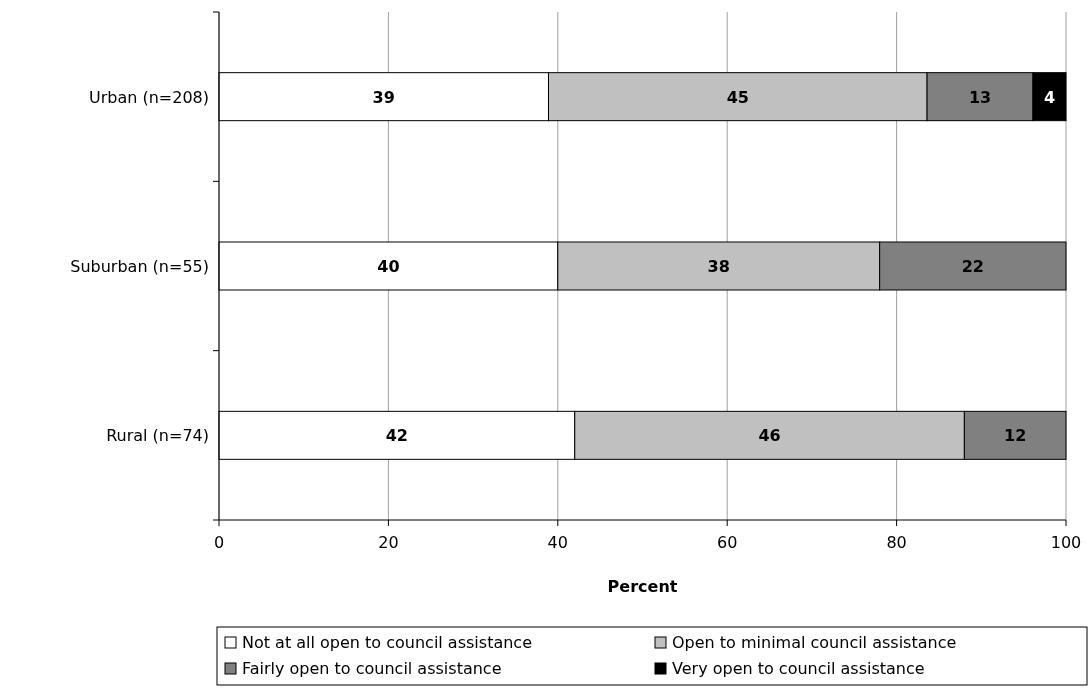 This screenshot has height=688, width=1091. Describe the element at coordinates (798, 668) in the screenshot. I see `legend-label: Very open to council assistance` at that location.